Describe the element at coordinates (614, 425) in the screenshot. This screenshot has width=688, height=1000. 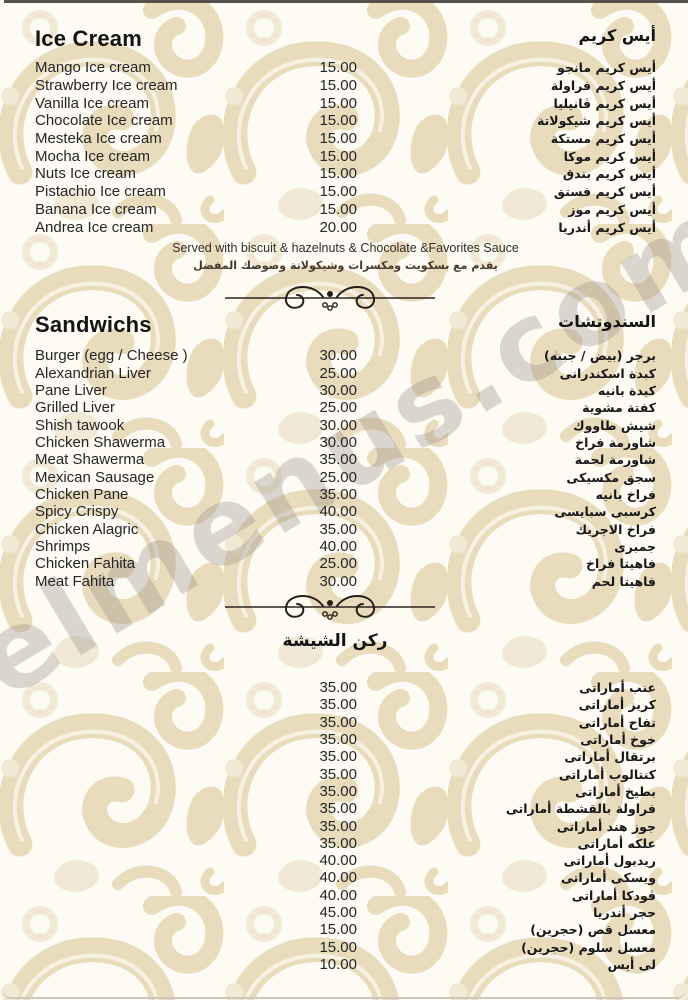
I see `item-name-ar: شيش طاووك` at that location.